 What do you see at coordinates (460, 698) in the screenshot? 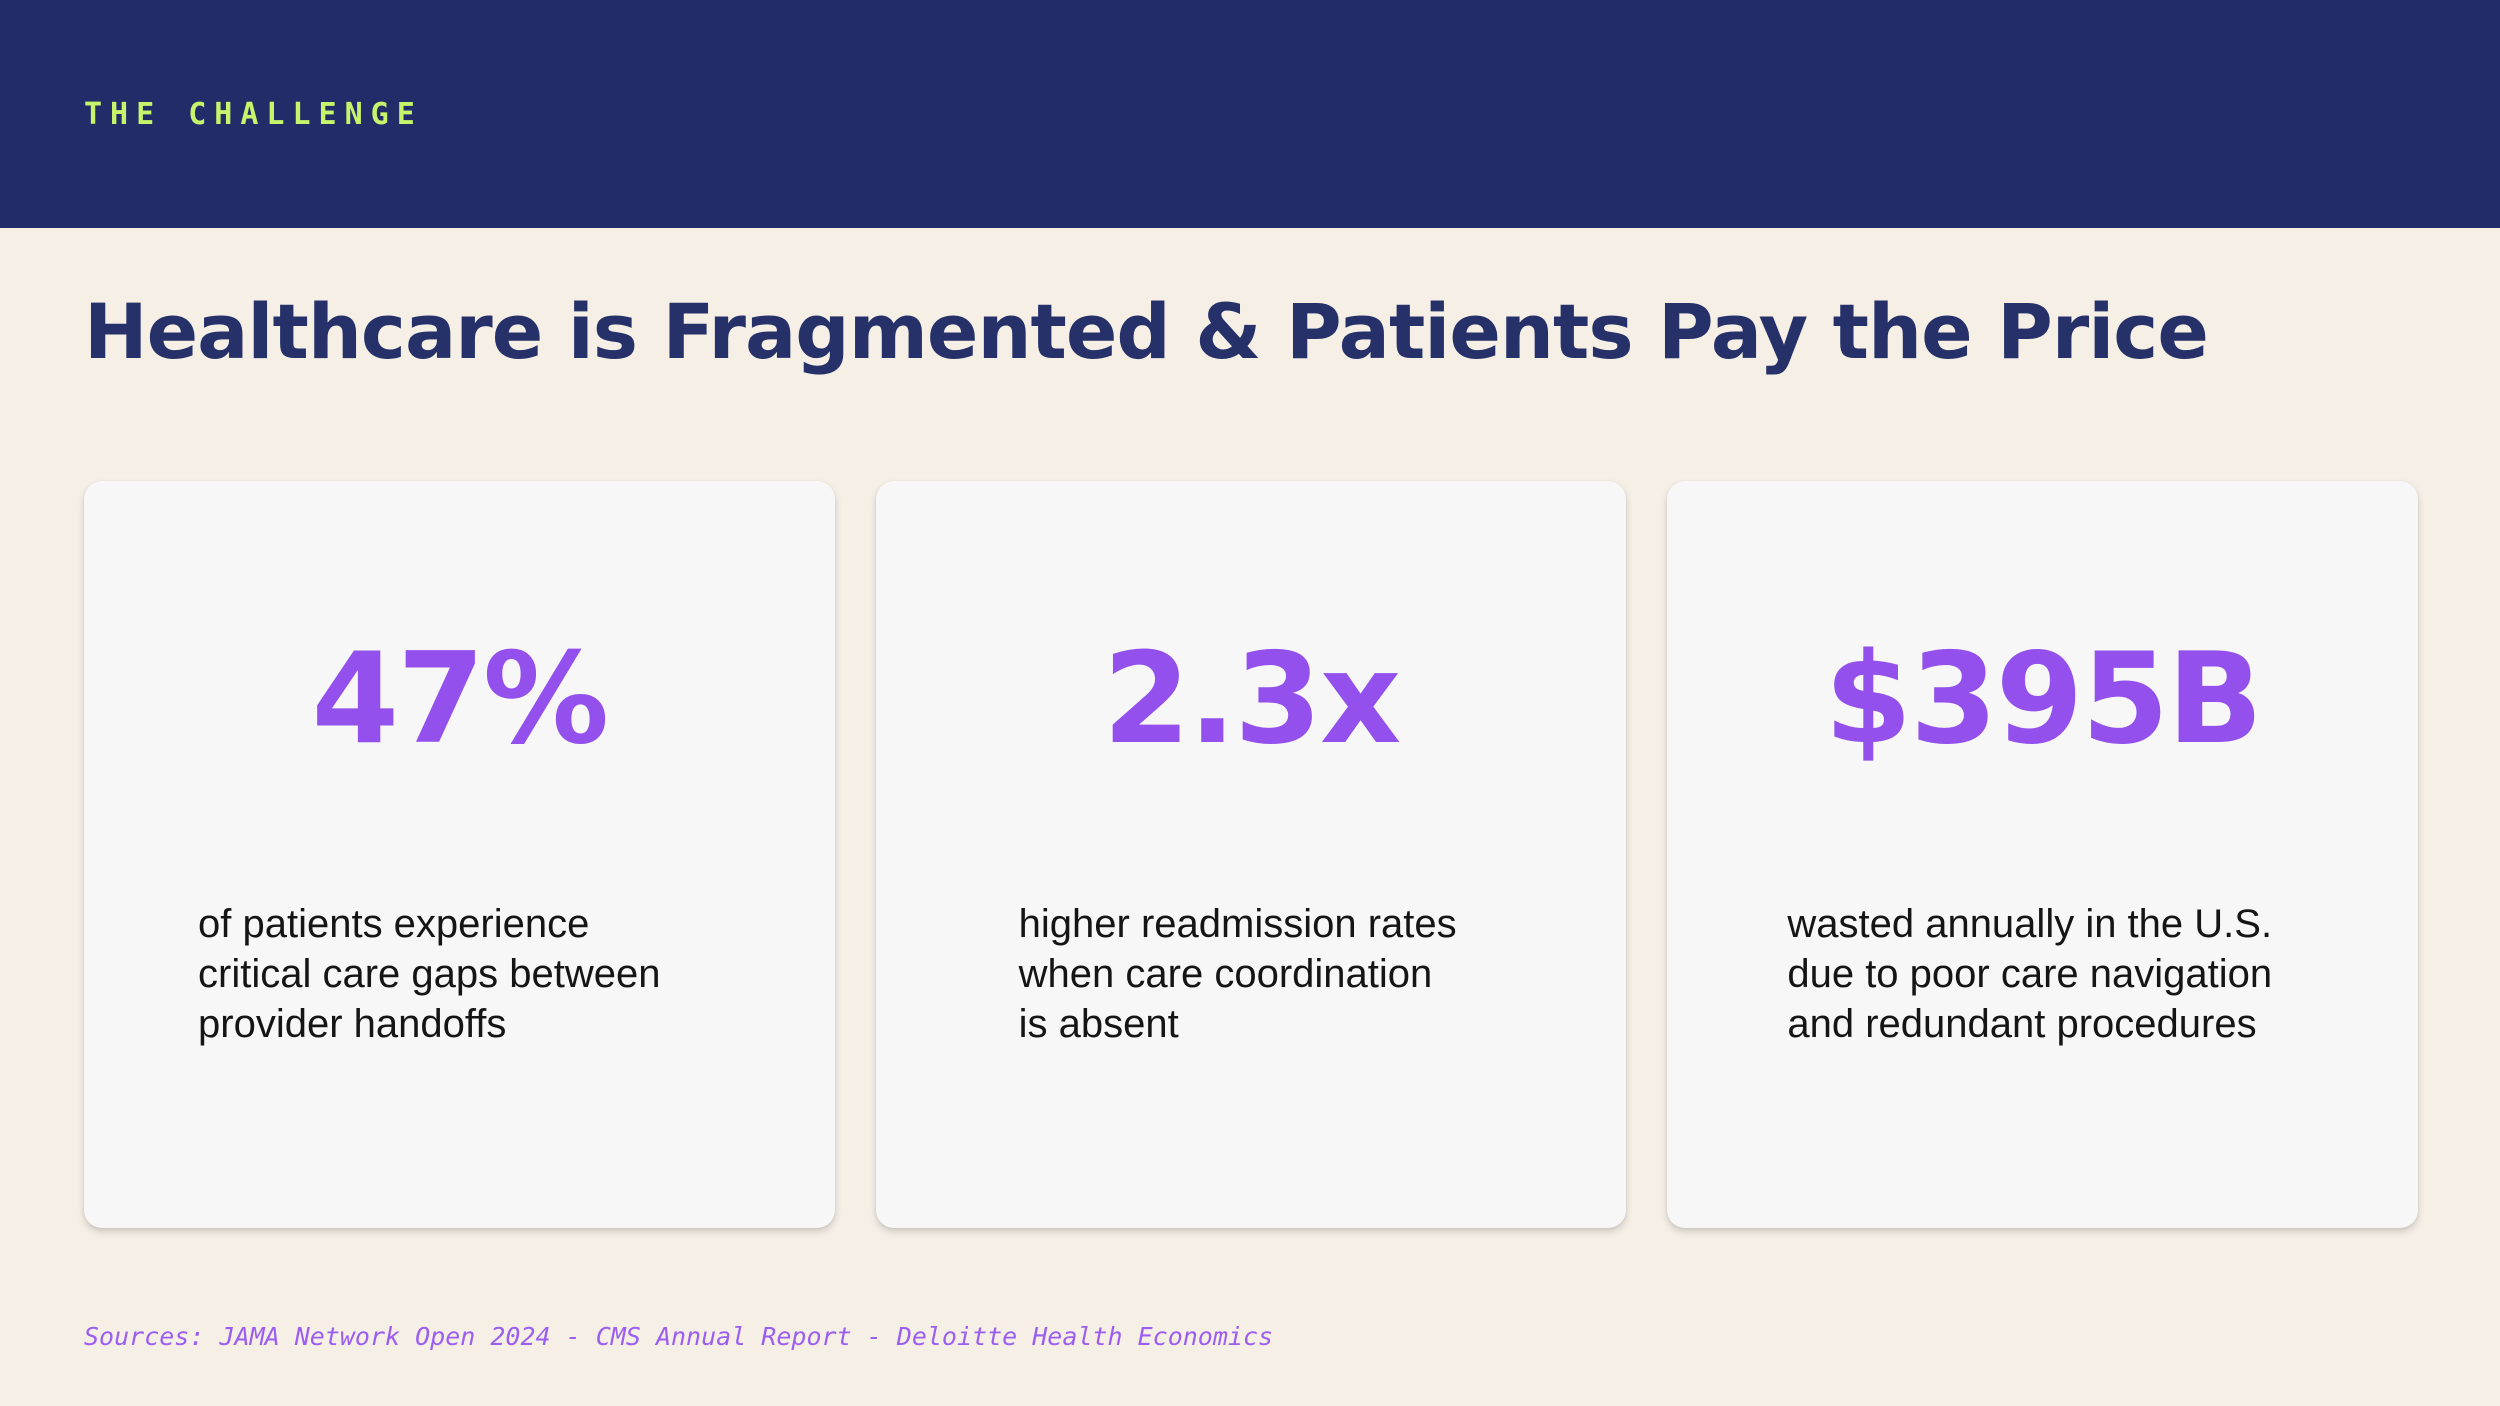
I see `stat-value: 47%` at bounding box center [460, 698].